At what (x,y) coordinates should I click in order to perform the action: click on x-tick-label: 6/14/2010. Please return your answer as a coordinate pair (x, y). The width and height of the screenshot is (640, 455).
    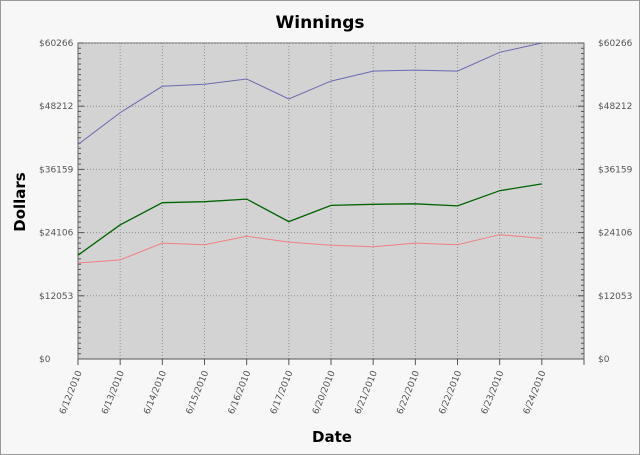
    Looking at the image, I should click on (156, 392).